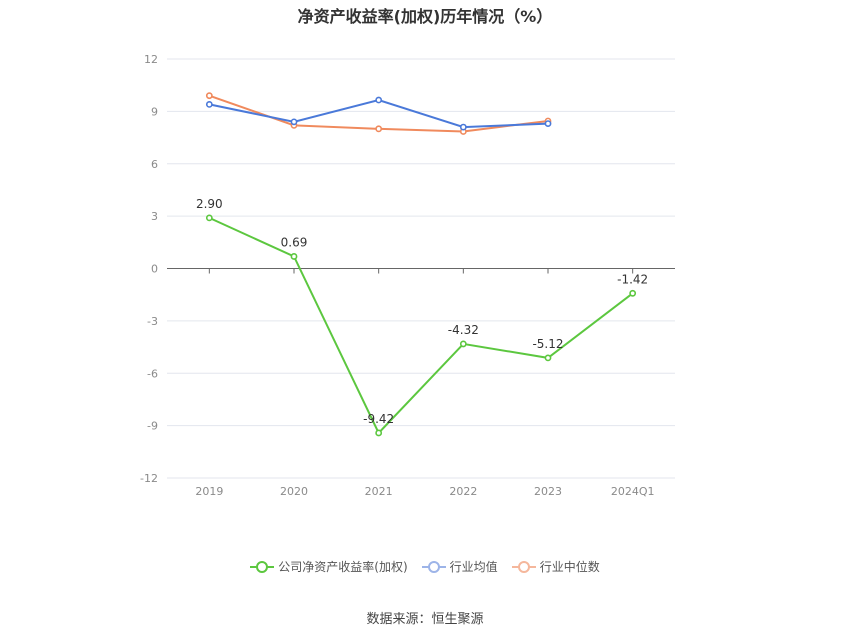 The width and height of the screenshot is (850, 637). What do you see at coordinates (633, 491) in the screenshot?
I see `x-tick-label: 2024Q1` at bounding box center [633, 491].